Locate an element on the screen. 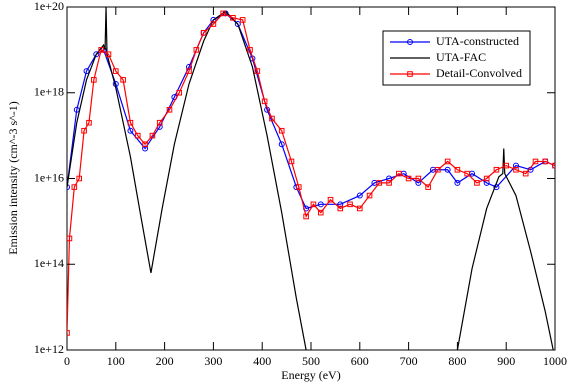 This screenshot has height=385, width=568. y-tick-label: 1e+12 is located at coordinates (49, 349).